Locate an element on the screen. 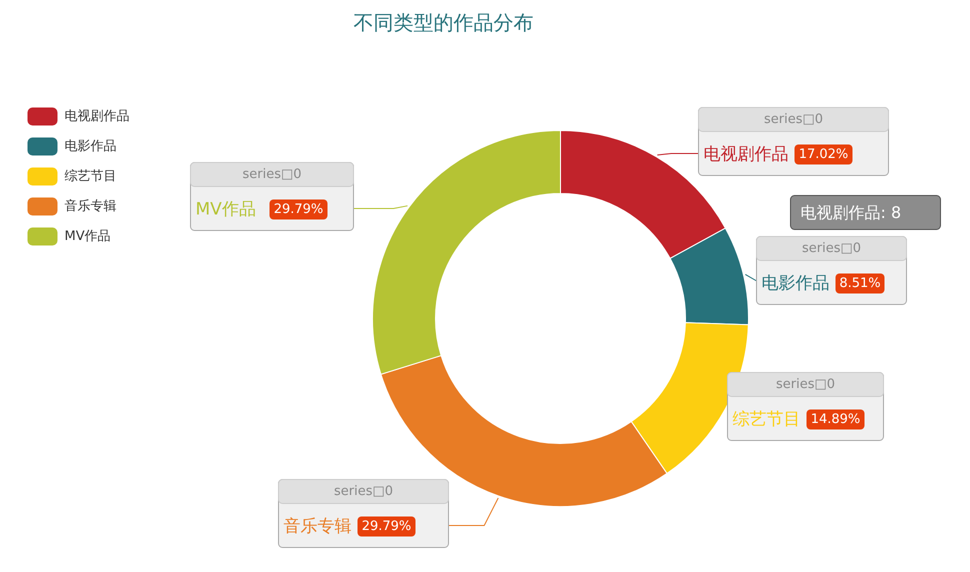 This screenshot has height=572, width=970. slice-label: 音乐专辑 is located at coordinates (318, 526).